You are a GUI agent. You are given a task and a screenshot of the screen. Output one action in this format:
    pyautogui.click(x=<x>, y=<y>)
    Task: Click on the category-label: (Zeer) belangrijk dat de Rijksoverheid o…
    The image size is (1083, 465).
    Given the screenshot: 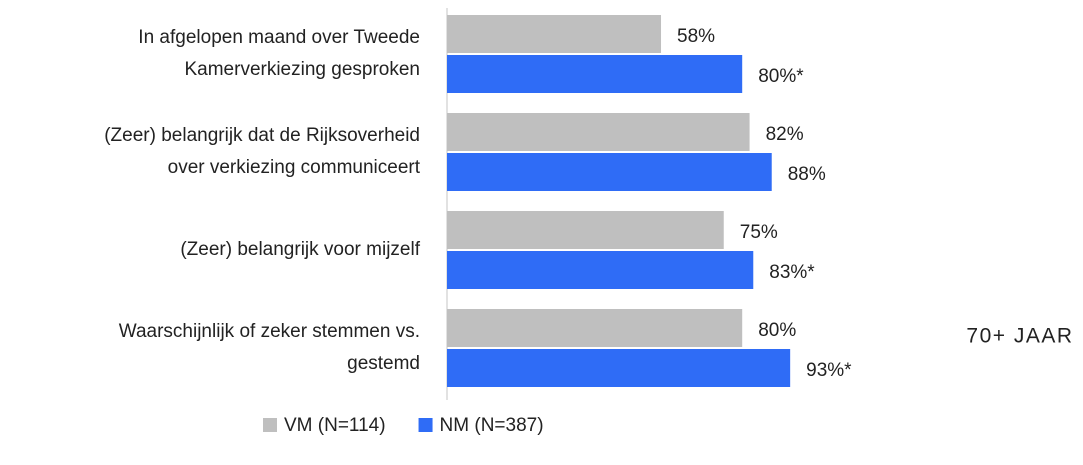 What is the action you would take?
    pyautogui.click(x=262, y=151)
    